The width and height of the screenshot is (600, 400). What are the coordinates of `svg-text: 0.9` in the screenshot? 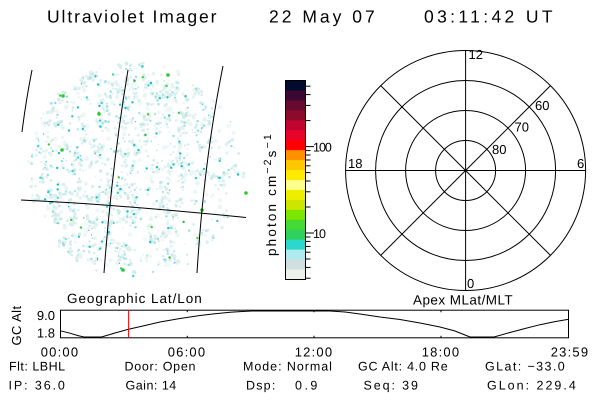 It's located at (307, 386).